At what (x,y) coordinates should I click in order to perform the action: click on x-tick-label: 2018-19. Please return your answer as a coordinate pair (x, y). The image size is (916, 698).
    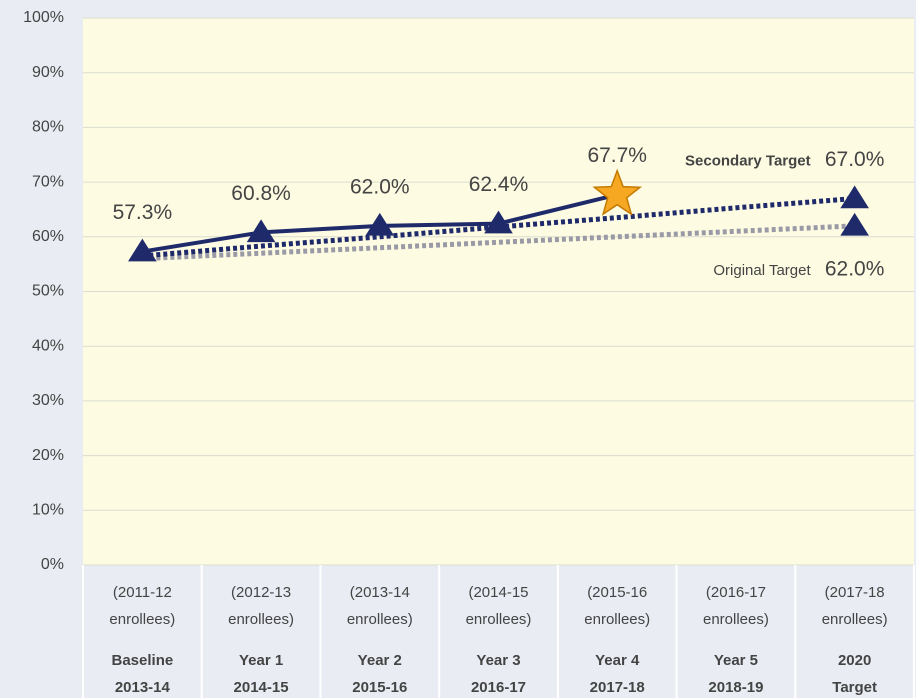
    Looking at the image, I should click on (735, 687).